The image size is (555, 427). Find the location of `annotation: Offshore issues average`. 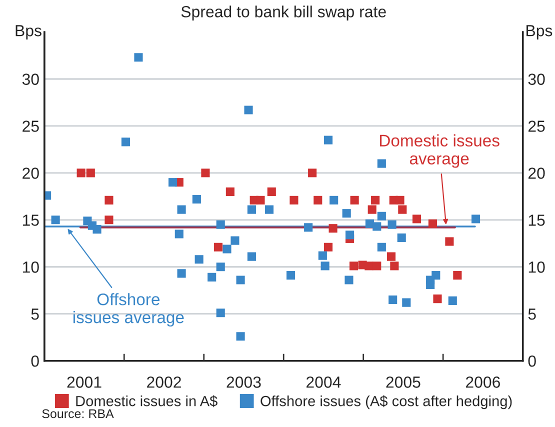

annotation: Offshore issues average is located at coordinates (128, 310).